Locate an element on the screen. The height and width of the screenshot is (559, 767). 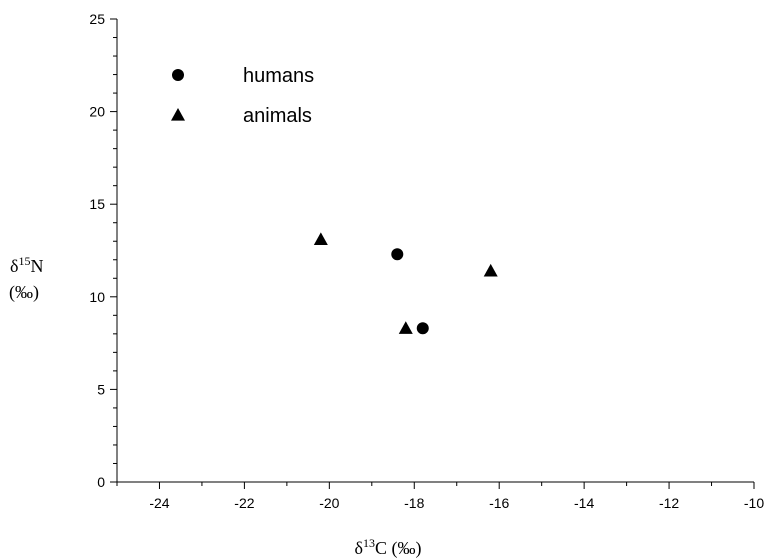
y-tick-label: 5 is located at coordinates (101, 389).